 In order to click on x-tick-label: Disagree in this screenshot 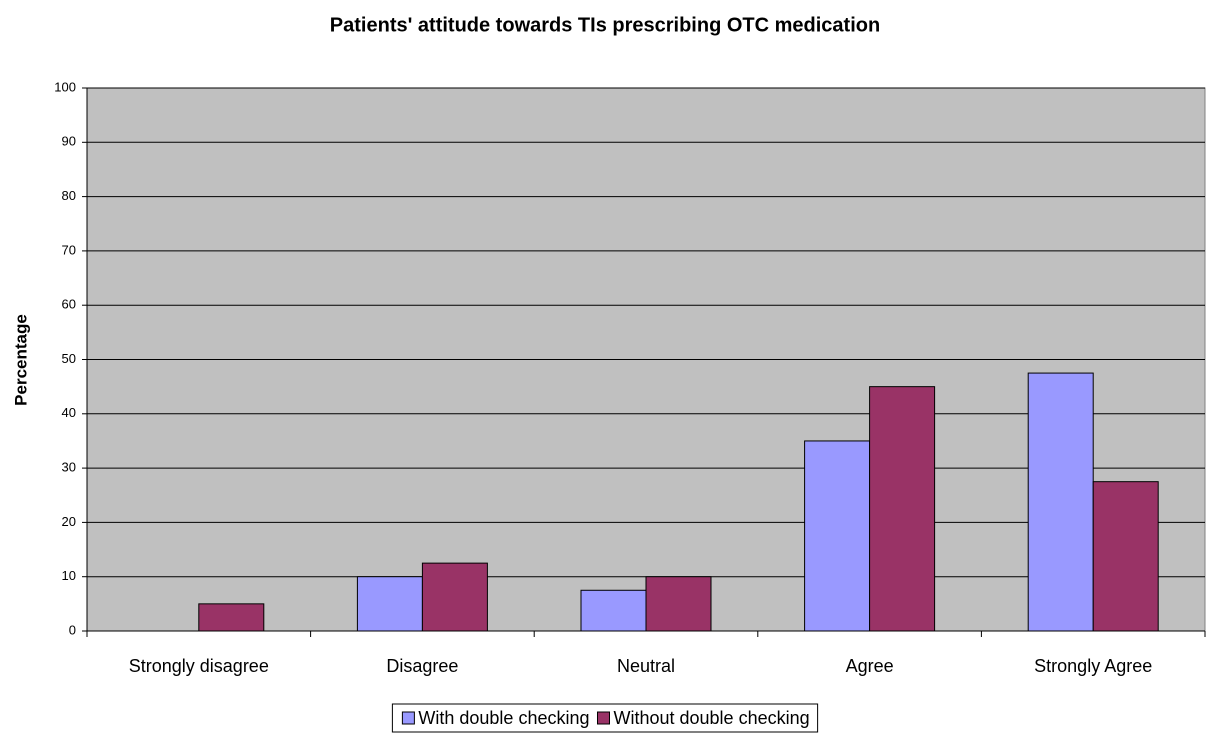, I will do `click(422, 666)`.